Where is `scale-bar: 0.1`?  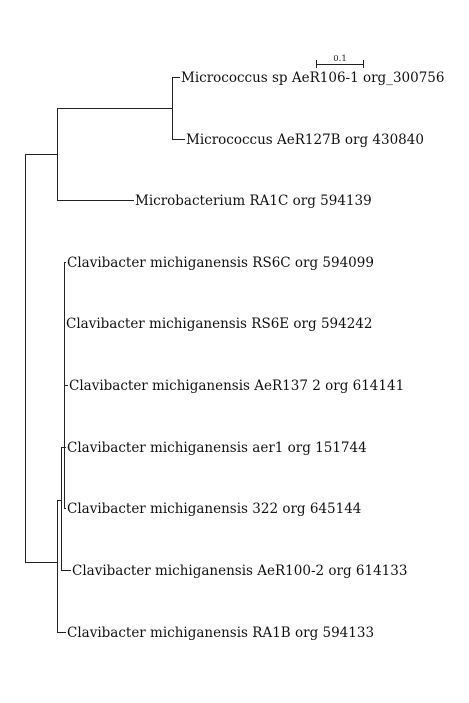
scale-bar: 0.1 is located at coordinates (340, 61).